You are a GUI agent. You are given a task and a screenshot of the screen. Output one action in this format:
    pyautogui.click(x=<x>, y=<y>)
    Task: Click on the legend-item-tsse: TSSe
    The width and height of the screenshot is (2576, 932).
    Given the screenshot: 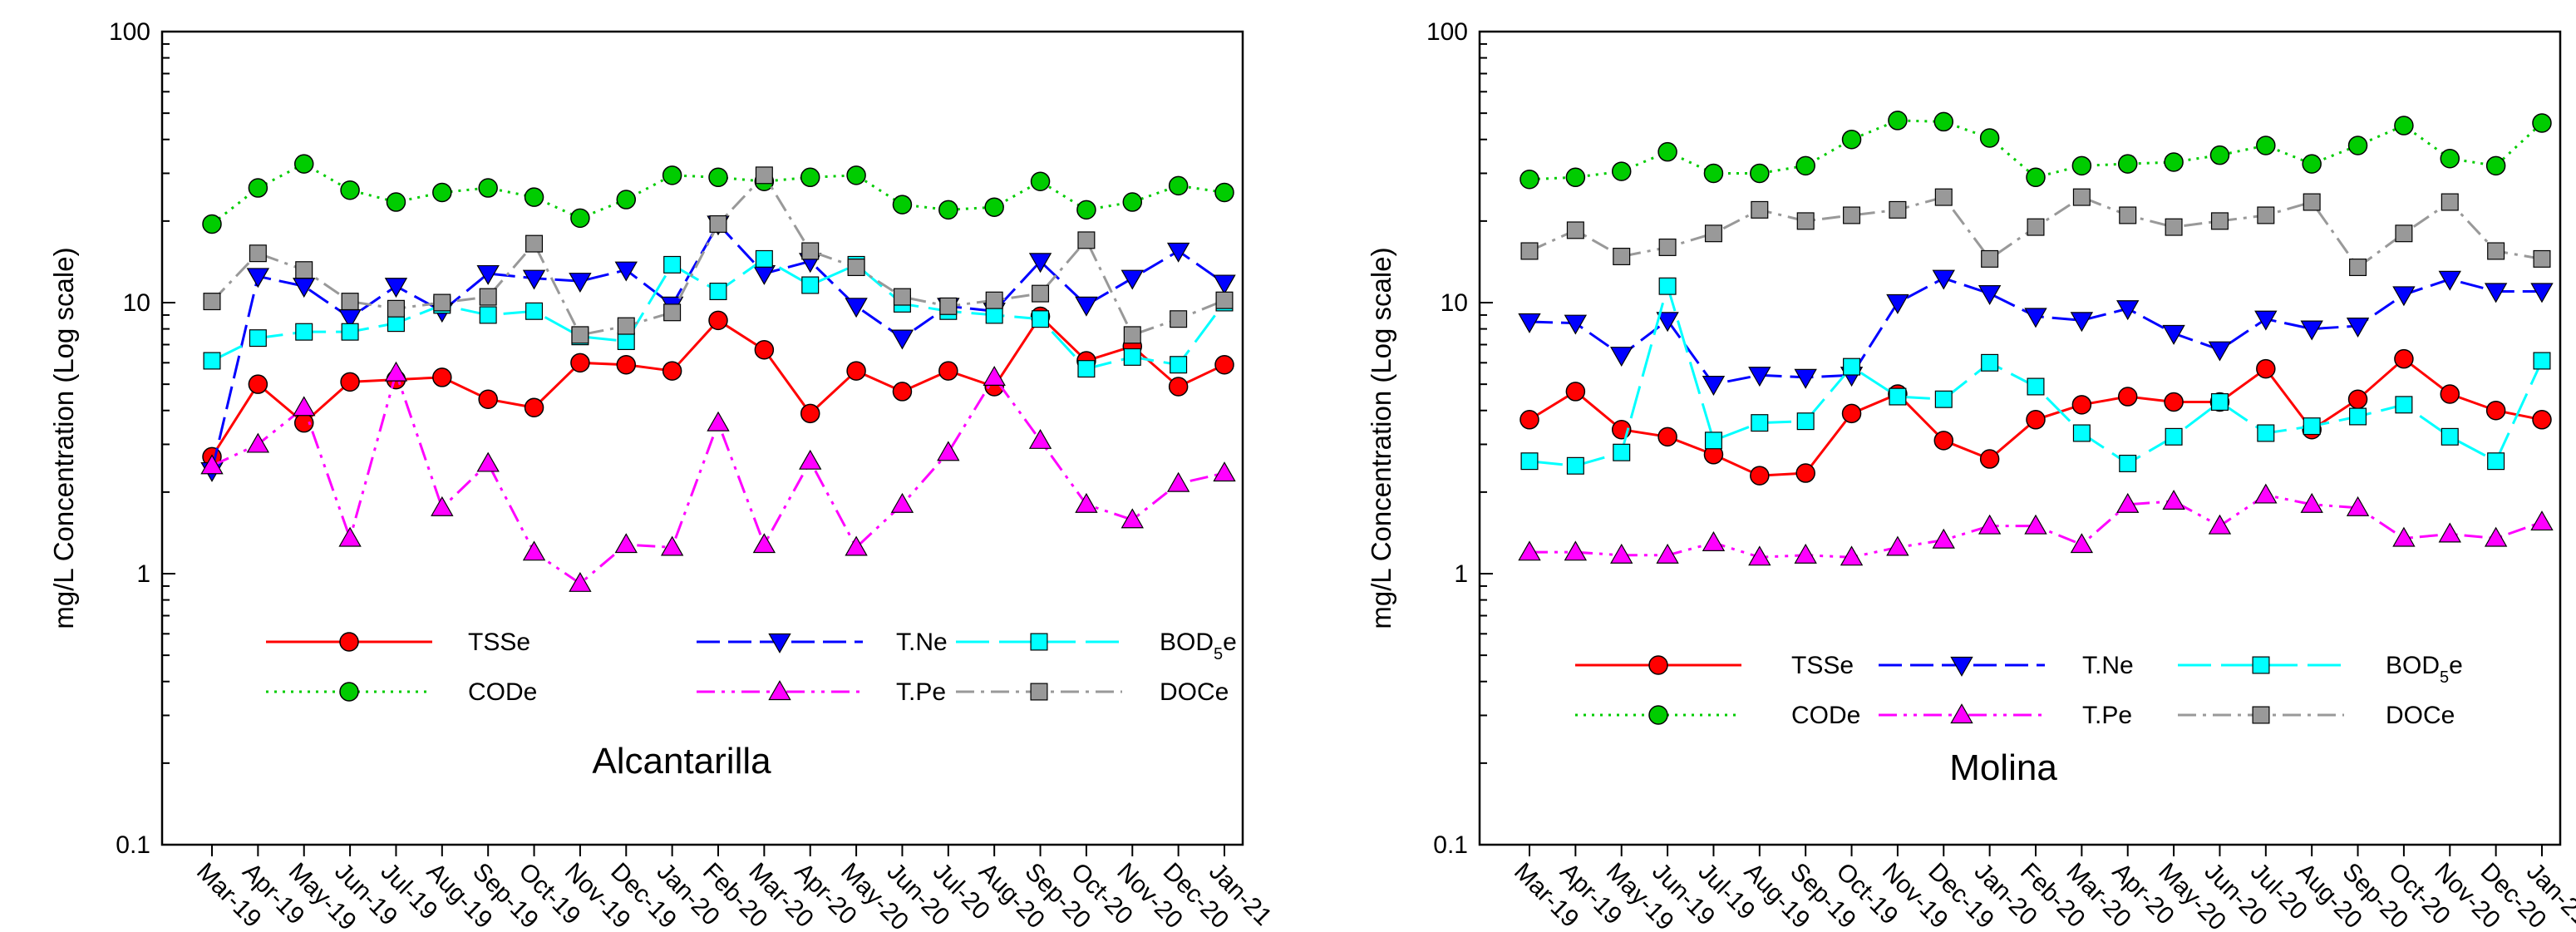 What is the action you would take?
    pyautogui.click(x=398, y=642)
    